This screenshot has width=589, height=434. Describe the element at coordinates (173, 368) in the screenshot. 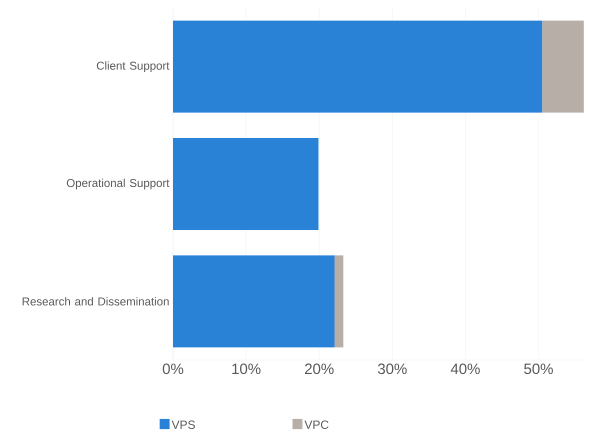

I see `x-tick-label: 0%` at that location.